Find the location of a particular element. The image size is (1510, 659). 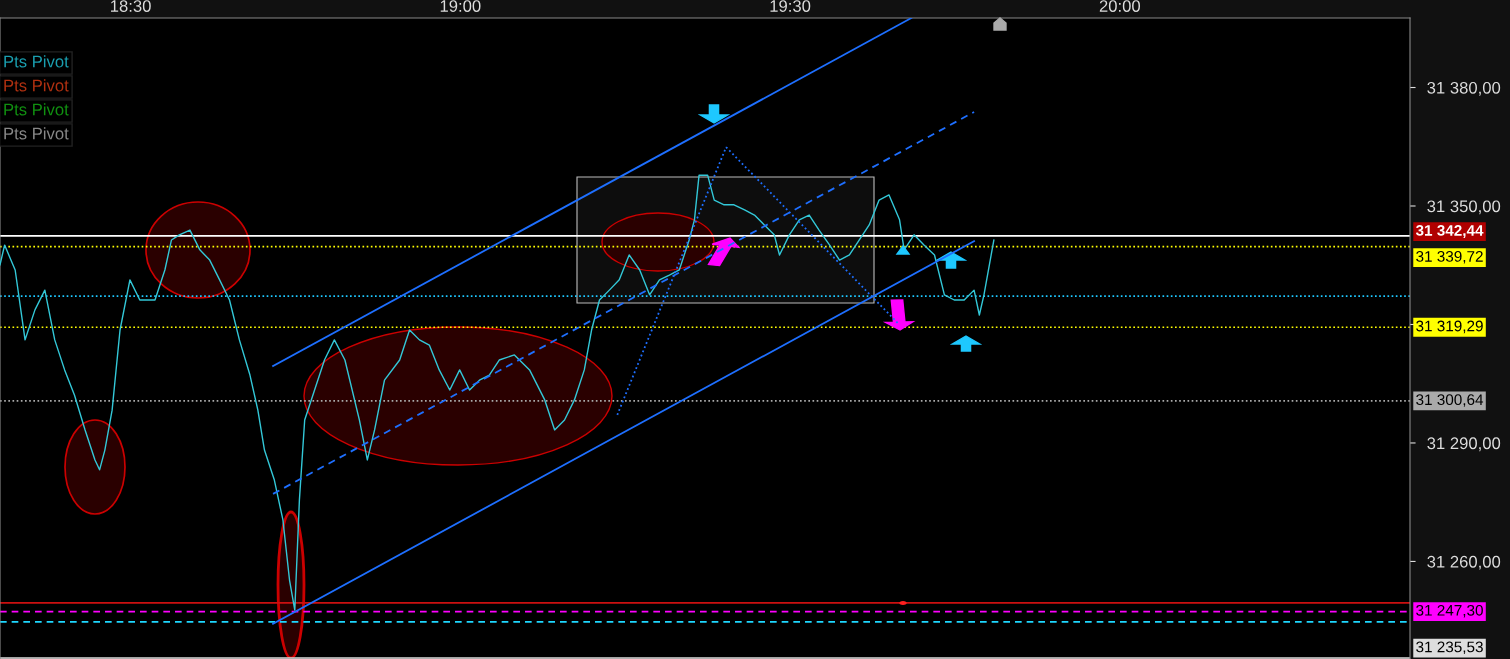

x-tick-label: 19:30 is located at coordinates (790, 6).